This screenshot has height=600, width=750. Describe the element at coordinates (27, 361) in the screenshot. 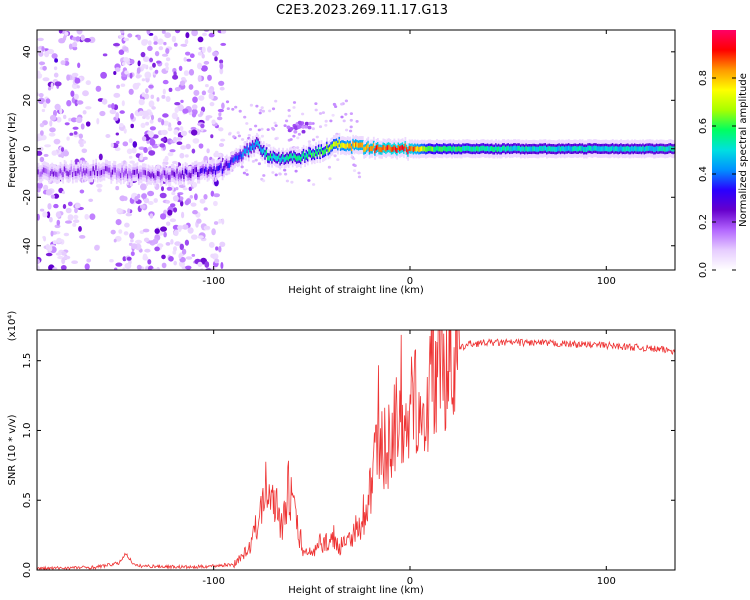

I see `y-tick-label: 1.5` at that location.